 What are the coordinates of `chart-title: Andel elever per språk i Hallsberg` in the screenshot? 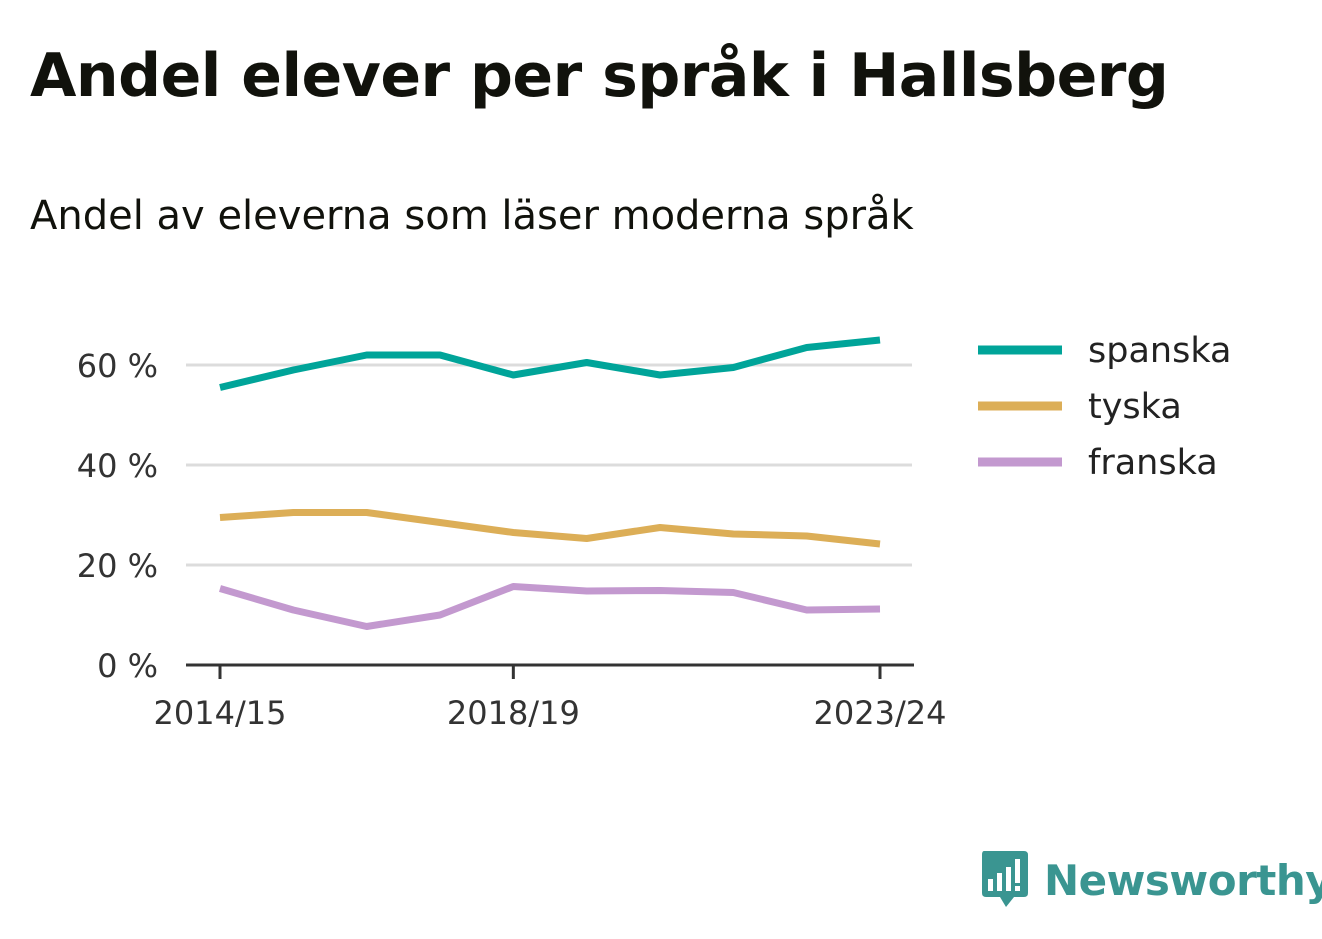 It's located at (599, 76).